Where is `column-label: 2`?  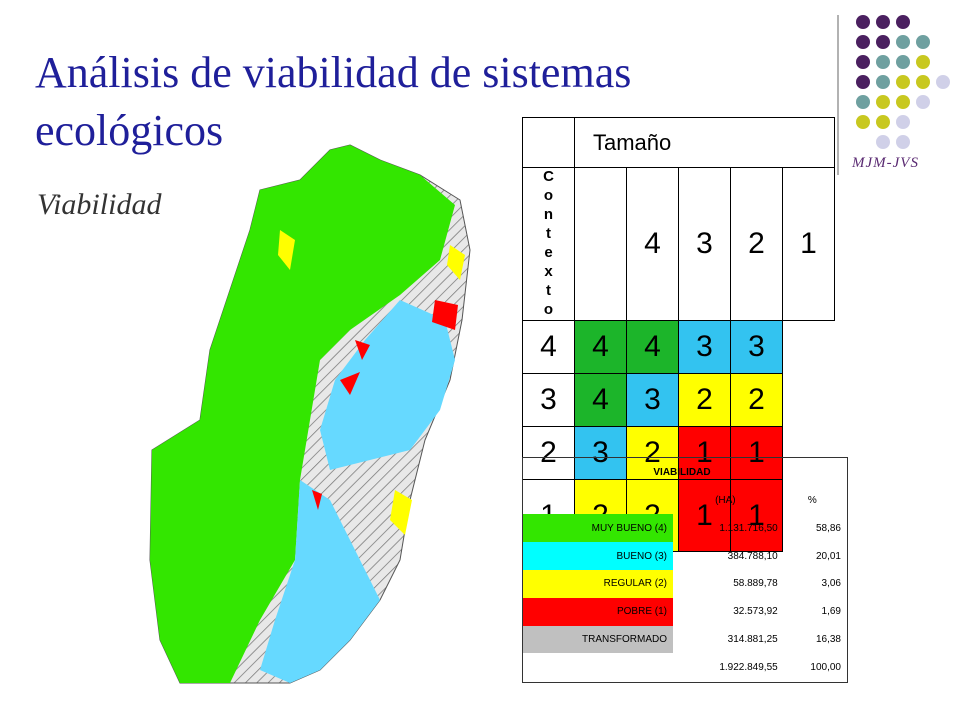
column-label: 2 is located at coordinates (756, 244).